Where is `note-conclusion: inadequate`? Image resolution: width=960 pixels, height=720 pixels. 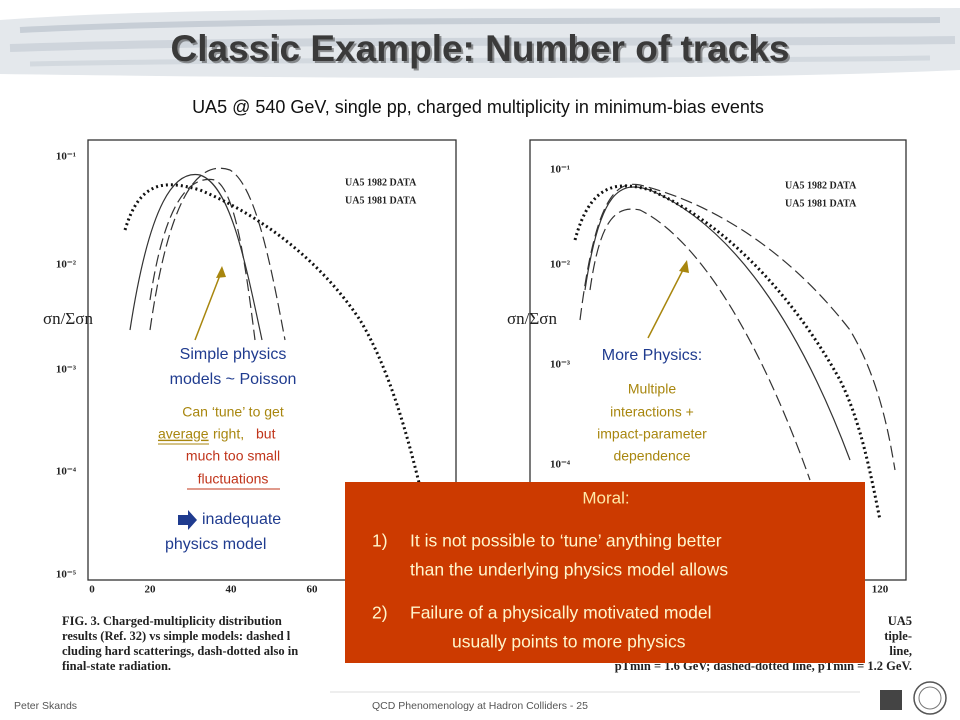 note-conclusion: inadequate is located at coordinates (241, 519).